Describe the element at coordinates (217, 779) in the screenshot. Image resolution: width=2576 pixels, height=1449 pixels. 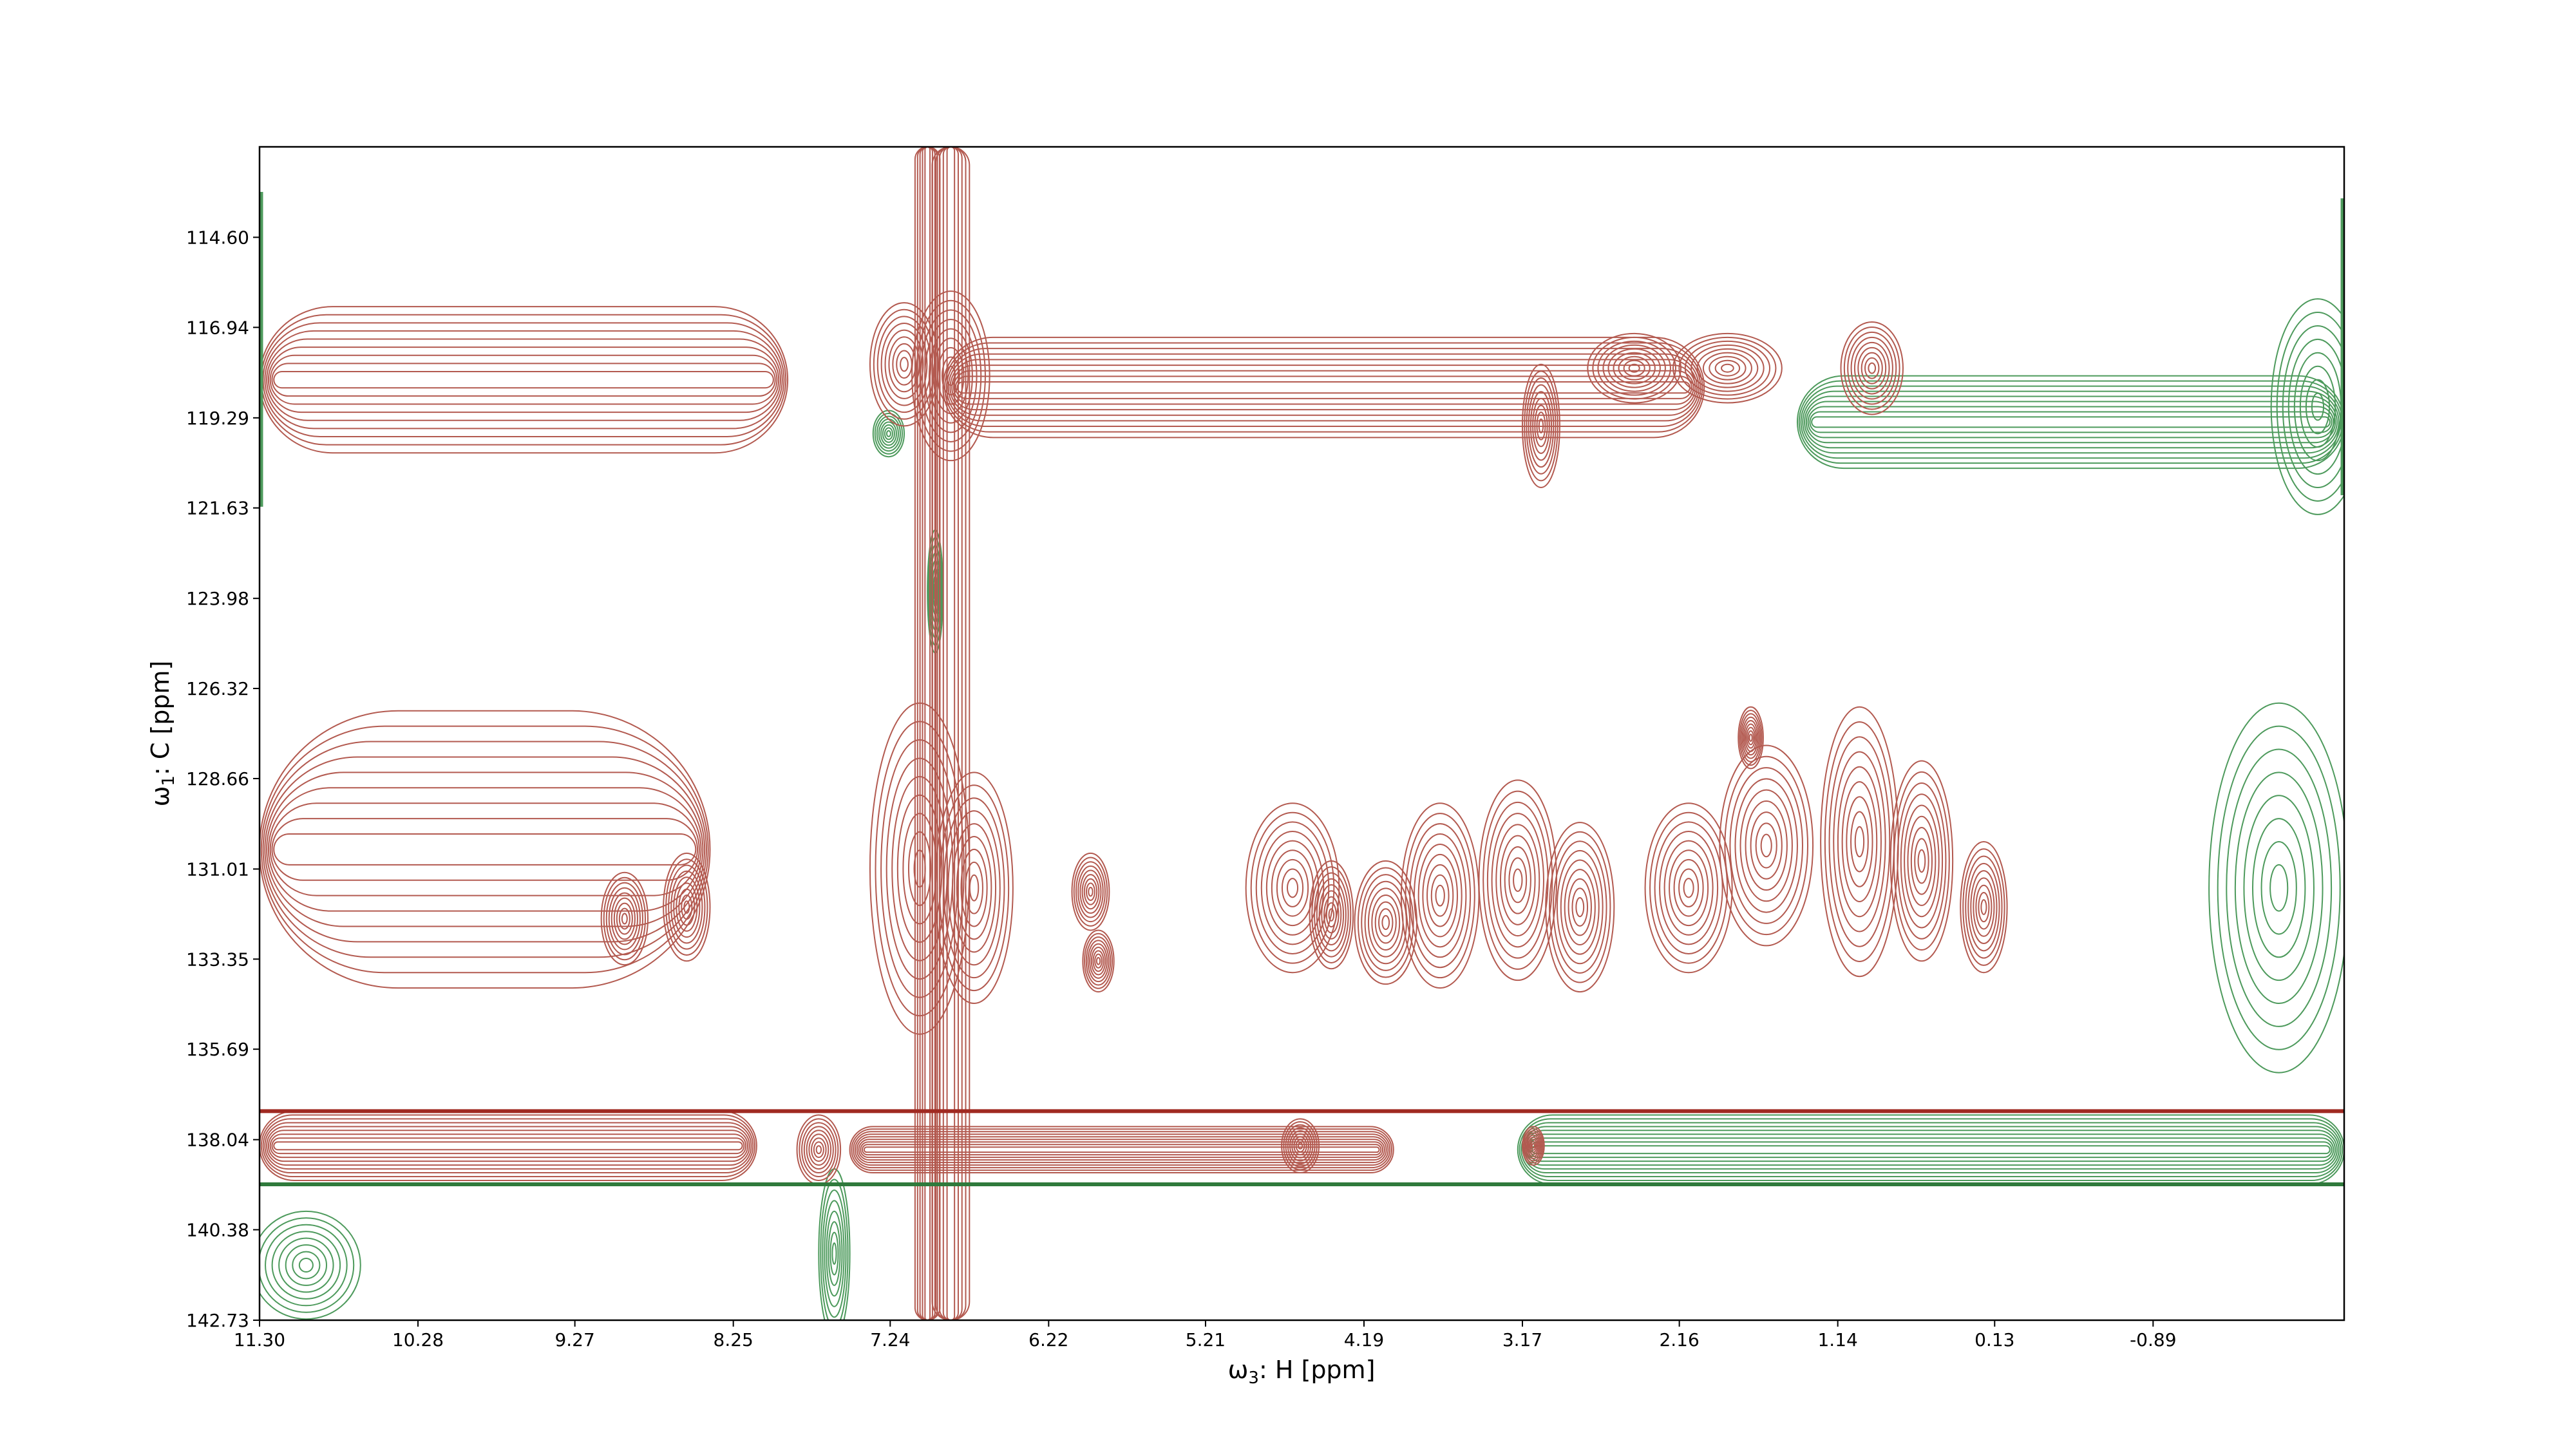
I see `y-tick-label: 128.66` at that location.